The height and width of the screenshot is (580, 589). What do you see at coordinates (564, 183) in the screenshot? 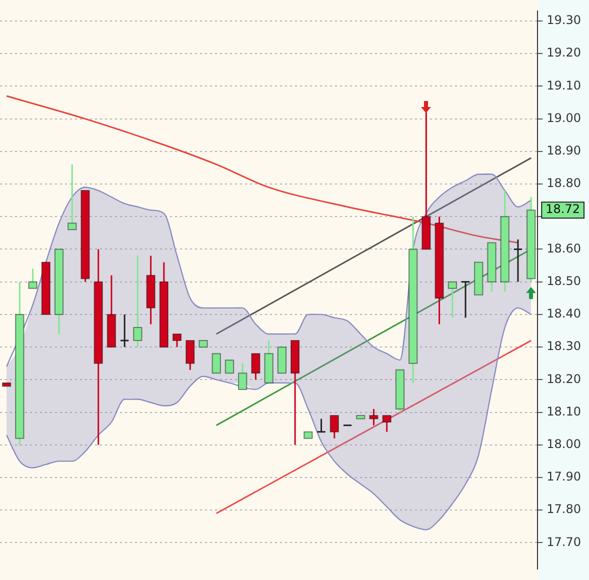
I see `y-tick-label: 18.80` at bounding box center [564, 183].